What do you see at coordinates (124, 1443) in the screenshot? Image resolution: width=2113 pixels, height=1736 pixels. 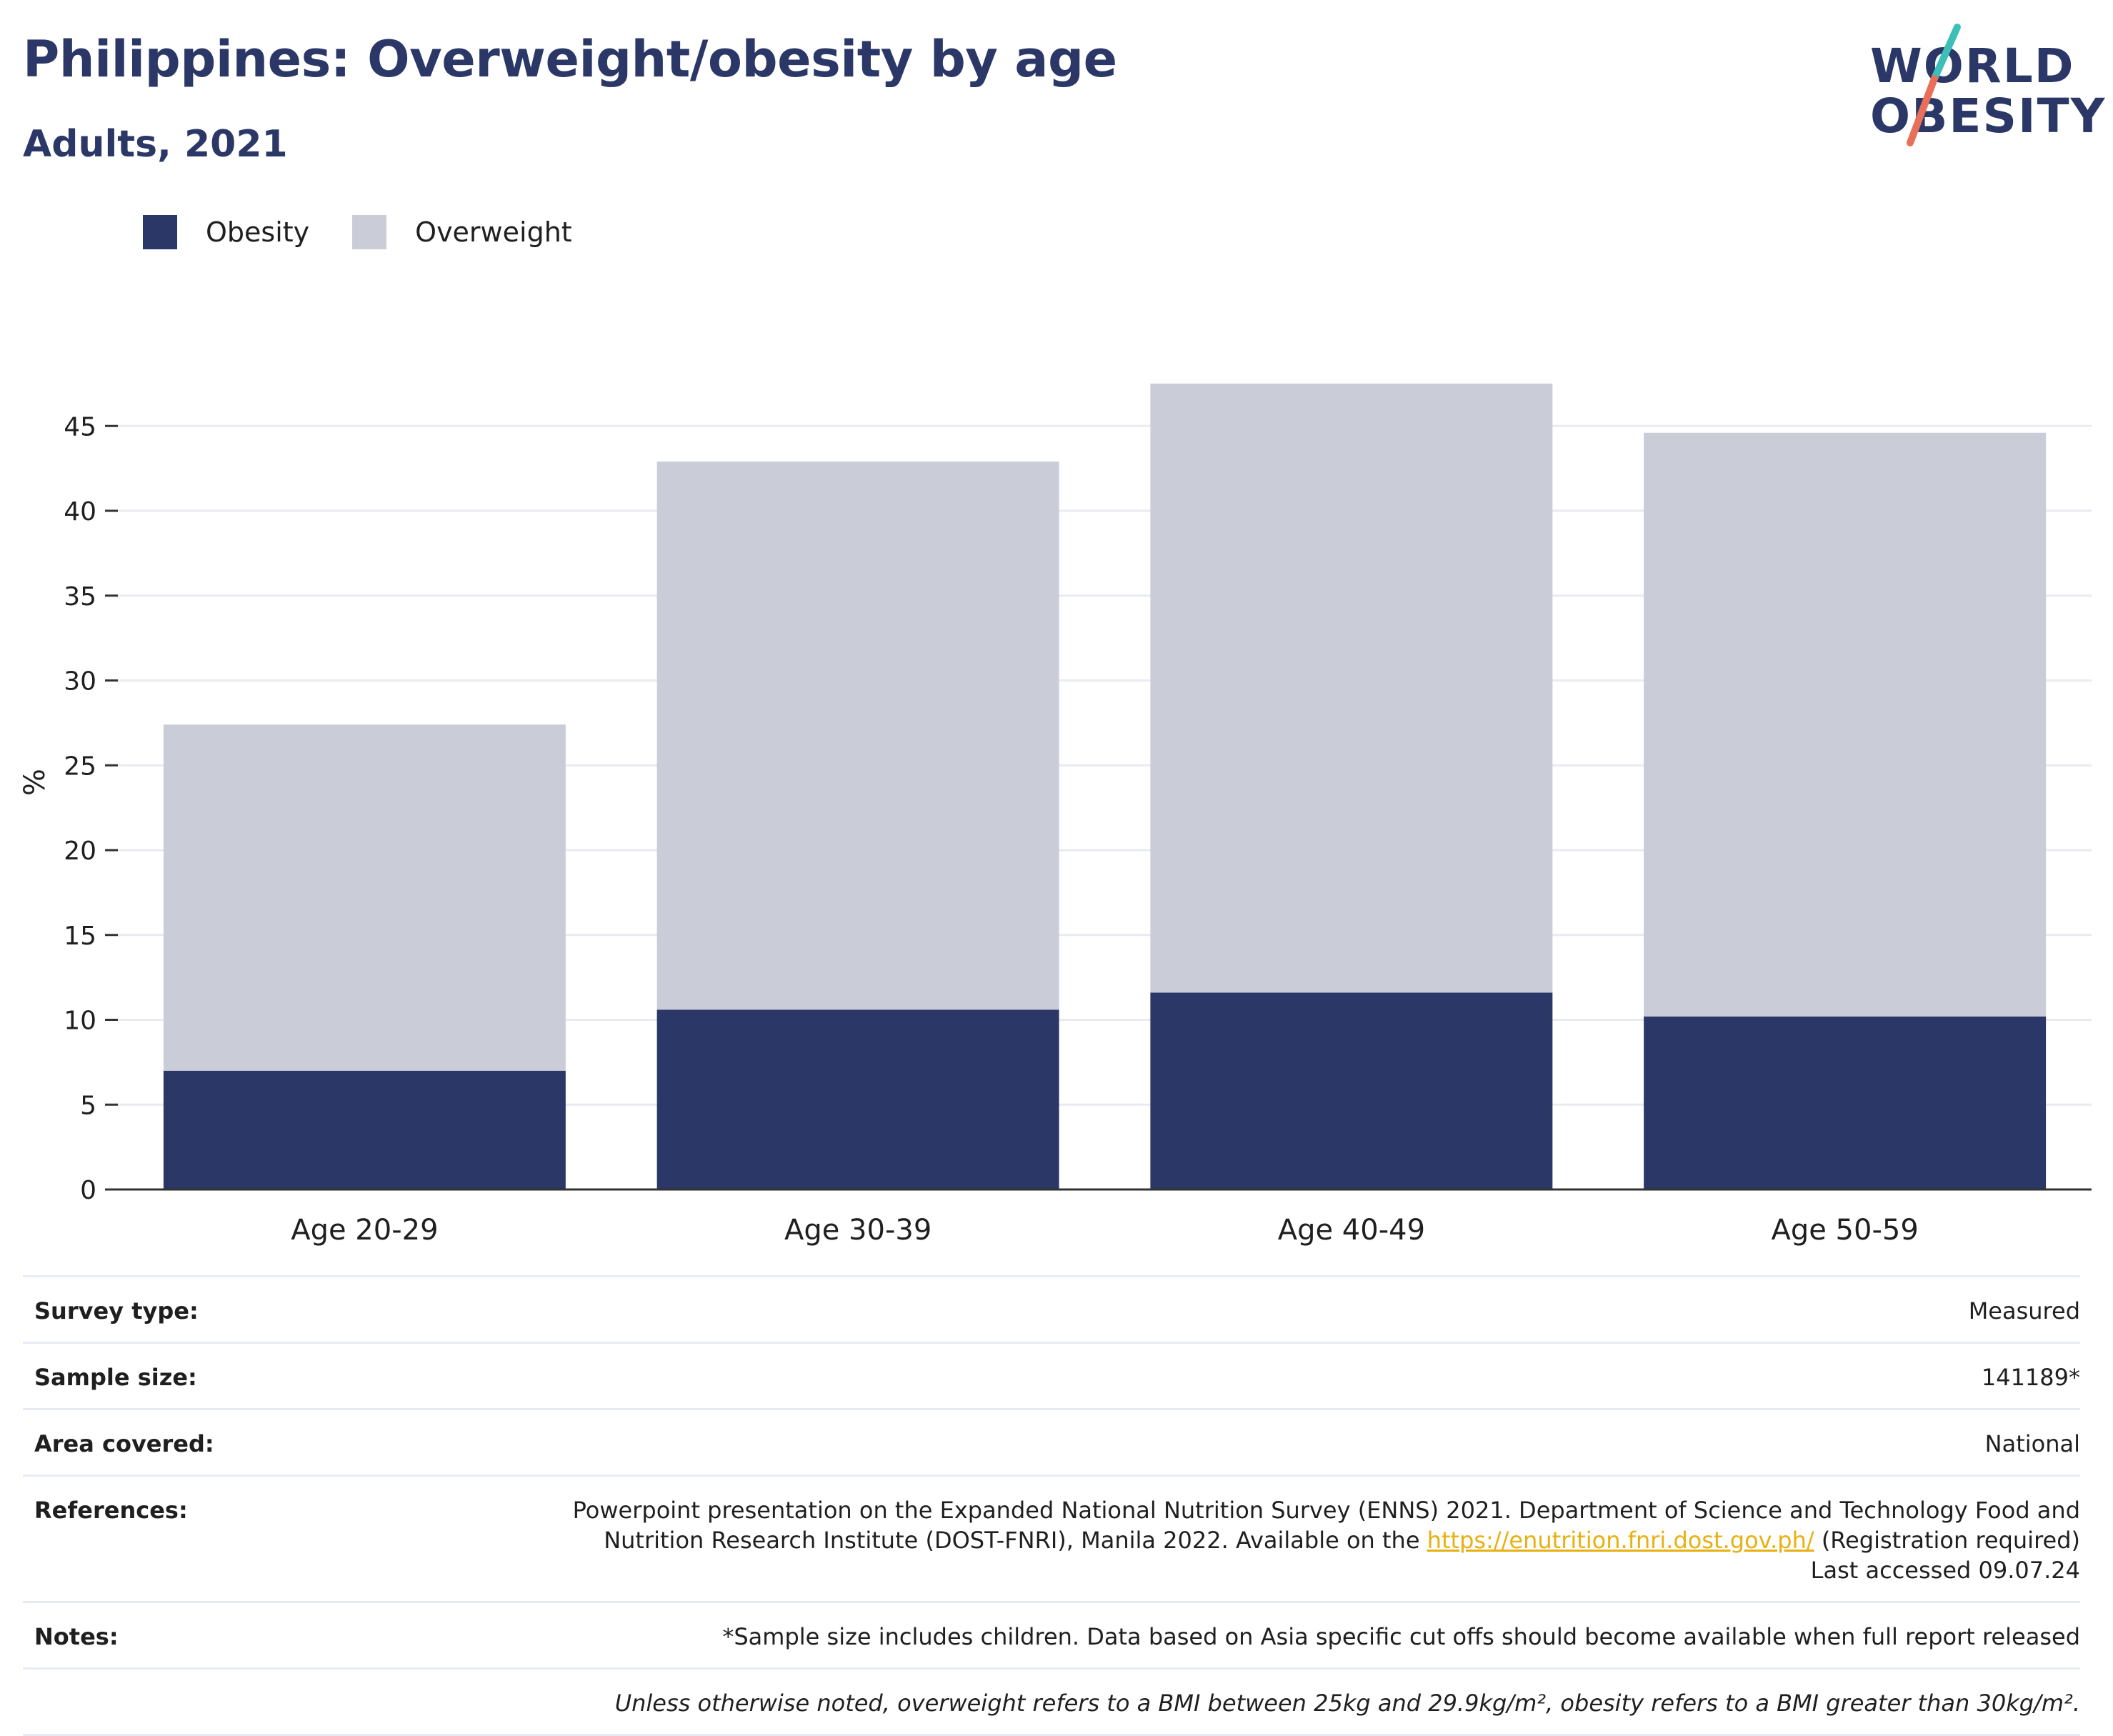 I see `area-label: Area covered:` at bounding box center [124, 1443].